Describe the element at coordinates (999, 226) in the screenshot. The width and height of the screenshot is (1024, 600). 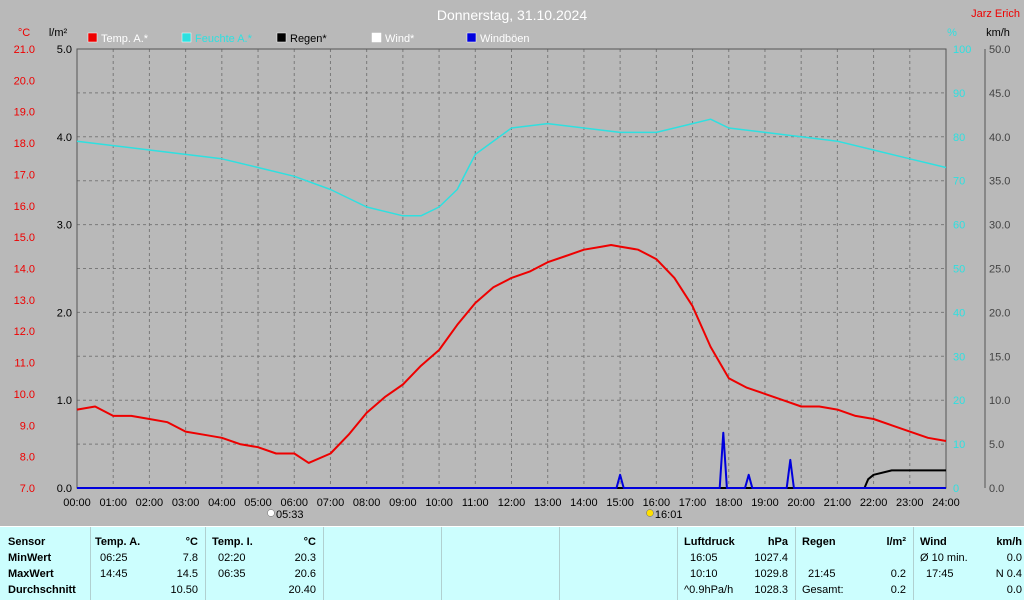
I see `wind-tick-label: 30.0` at that location.